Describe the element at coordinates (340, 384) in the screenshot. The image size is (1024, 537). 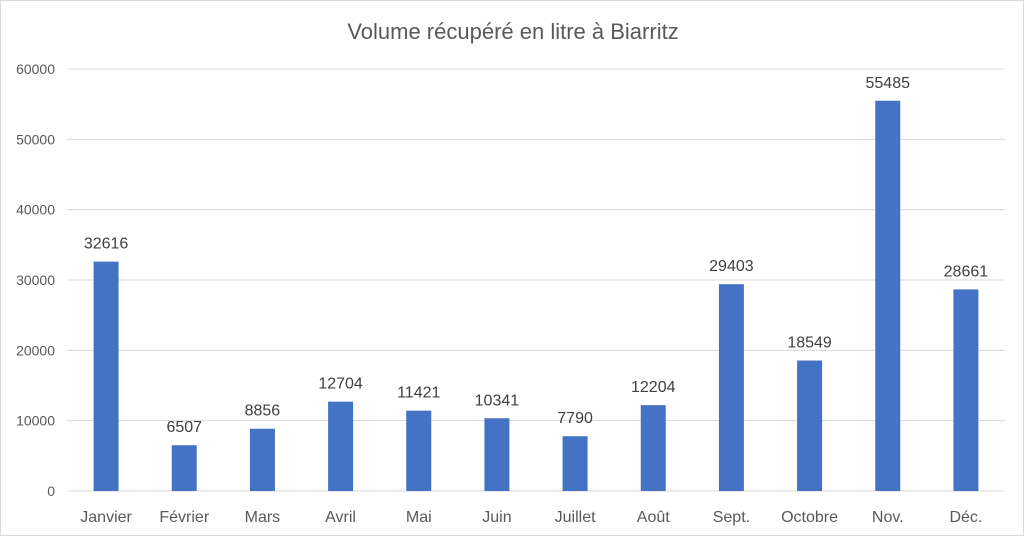
I see `data-label: 12704` at that location.